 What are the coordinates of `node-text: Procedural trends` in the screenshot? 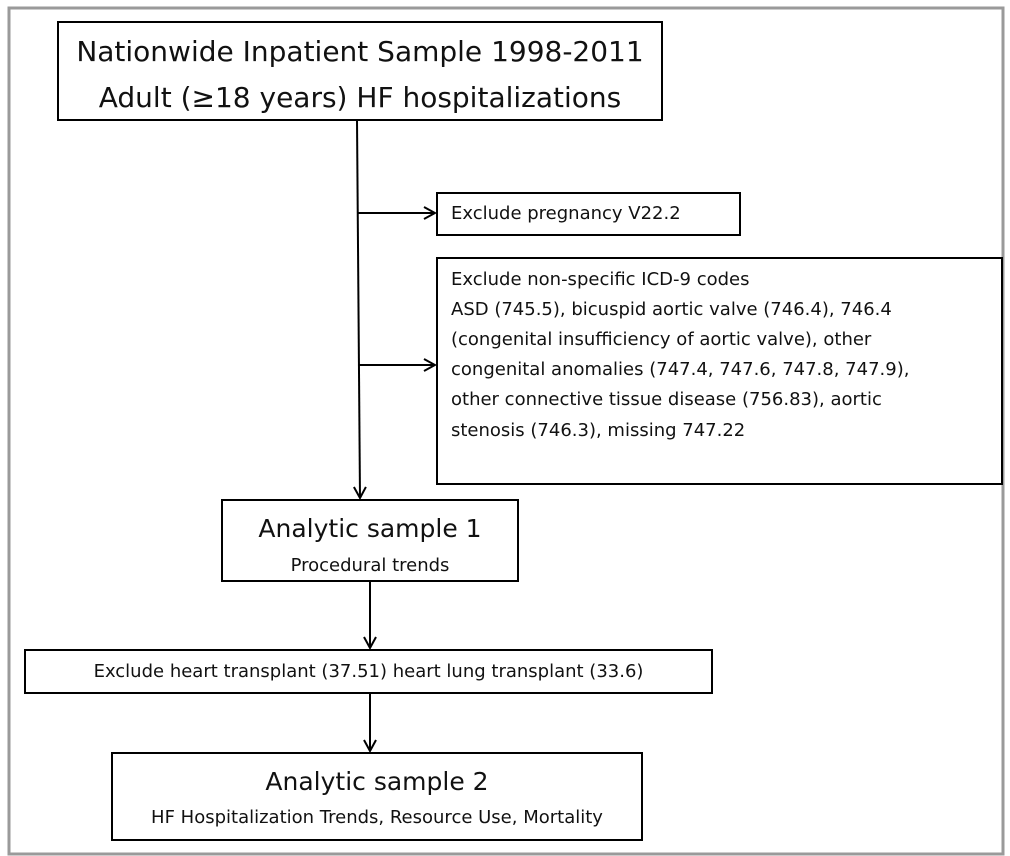 It's located at (370, 565).